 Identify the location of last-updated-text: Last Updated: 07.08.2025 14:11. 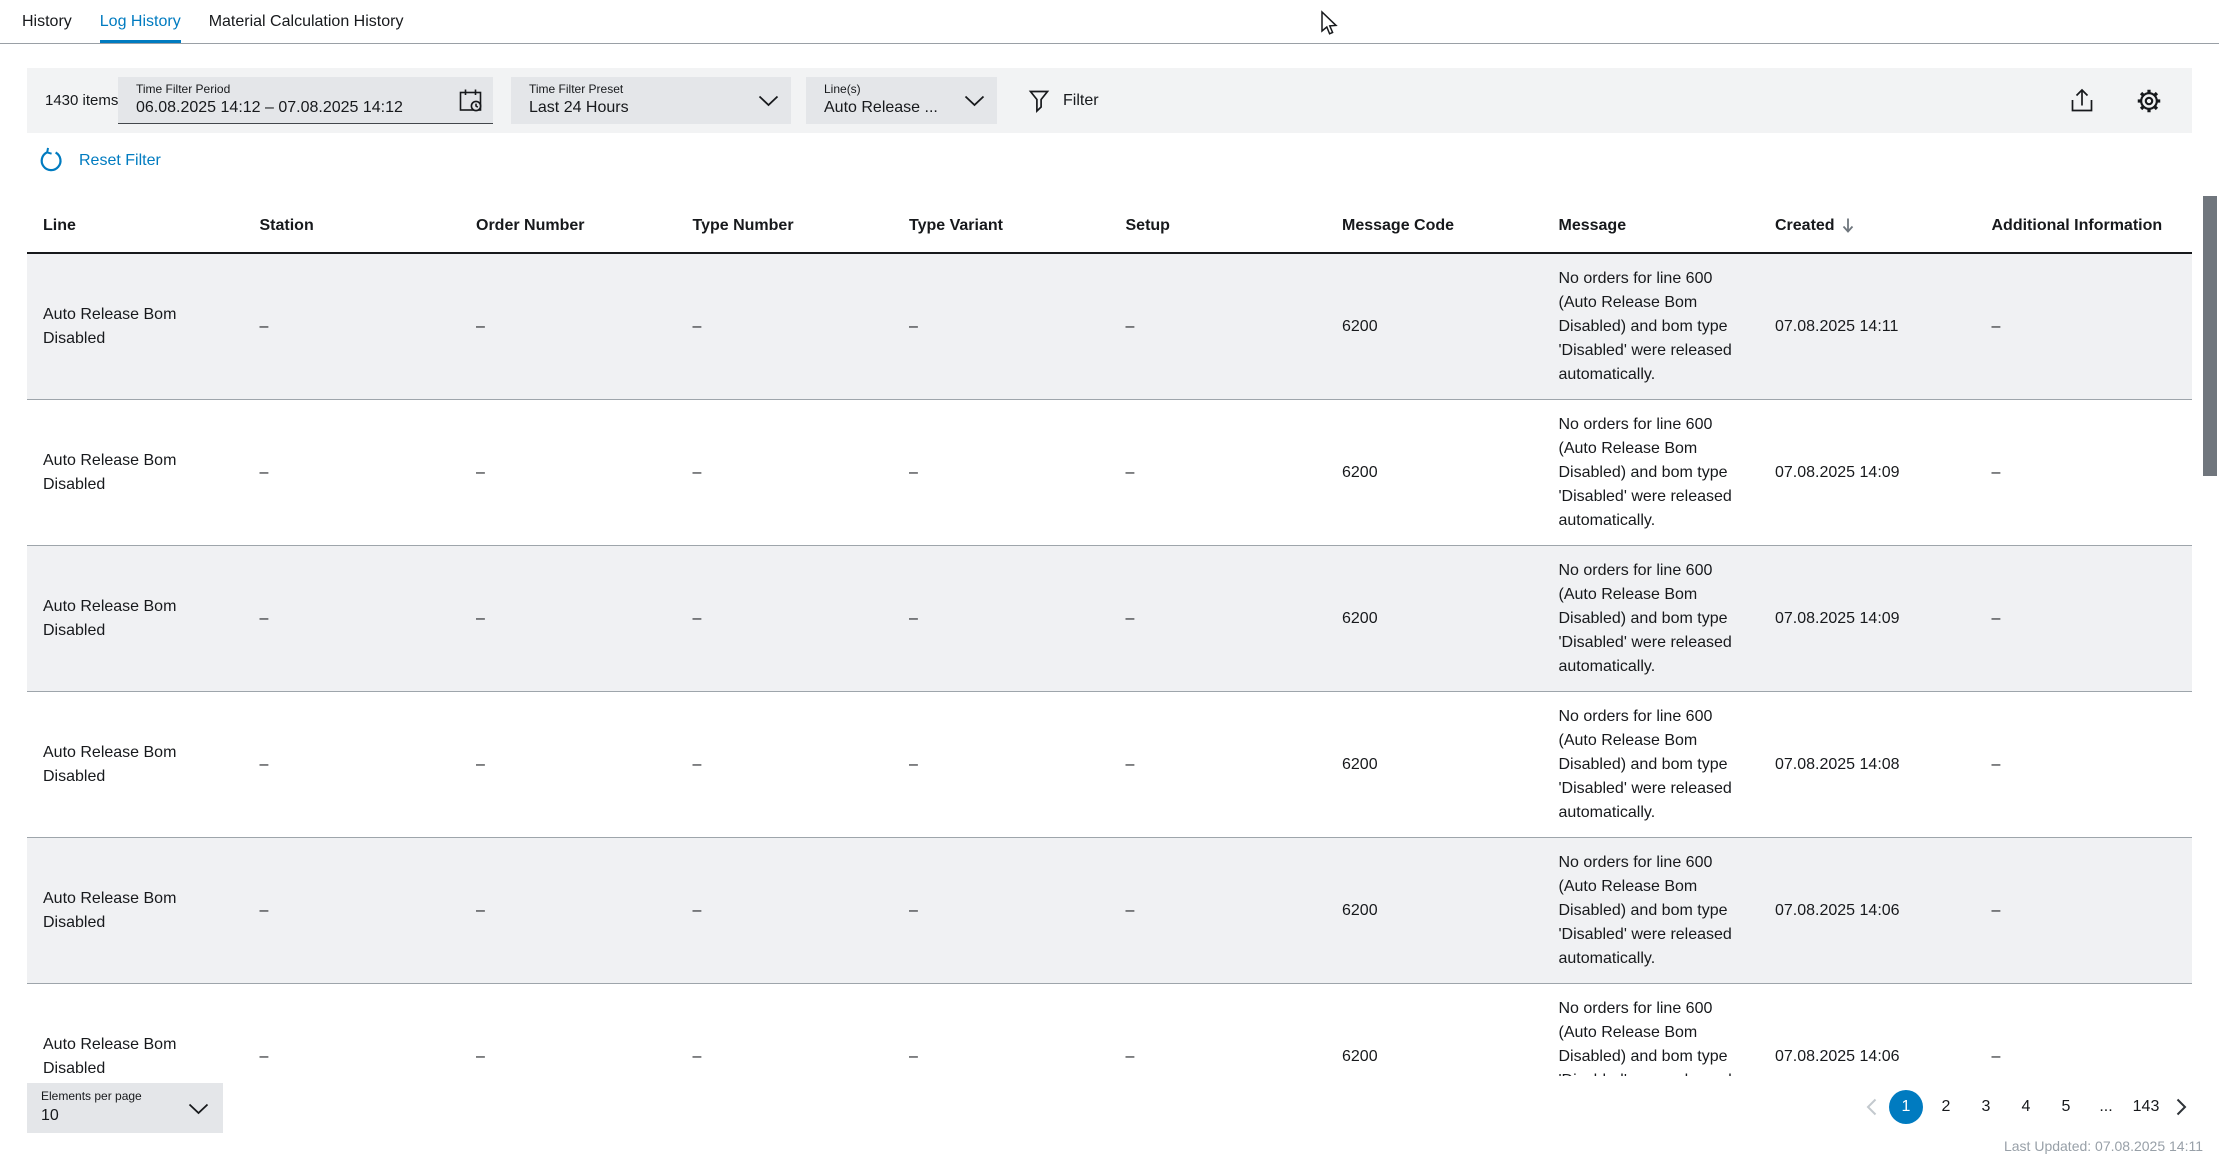
(2103, 1146).